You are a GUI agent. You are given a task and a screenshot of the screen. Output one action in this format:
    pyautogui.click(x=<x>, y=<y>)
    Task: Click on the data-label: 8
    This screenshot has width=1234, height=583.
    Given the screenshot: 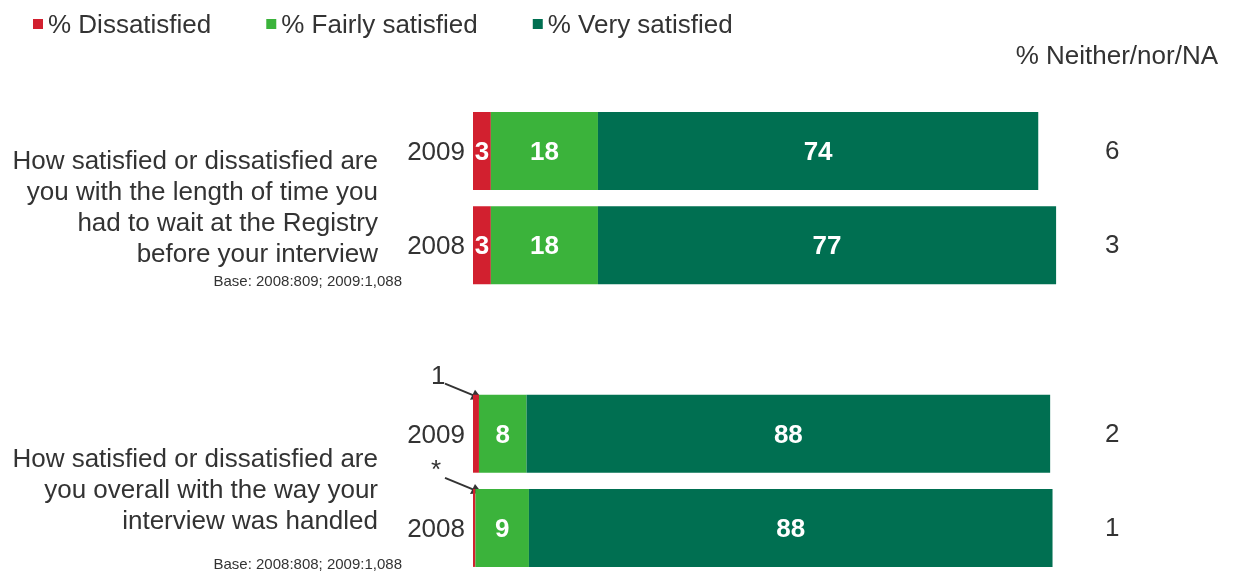 What is the action you would take?
    pyautogui.click(x=502, y=433)
    